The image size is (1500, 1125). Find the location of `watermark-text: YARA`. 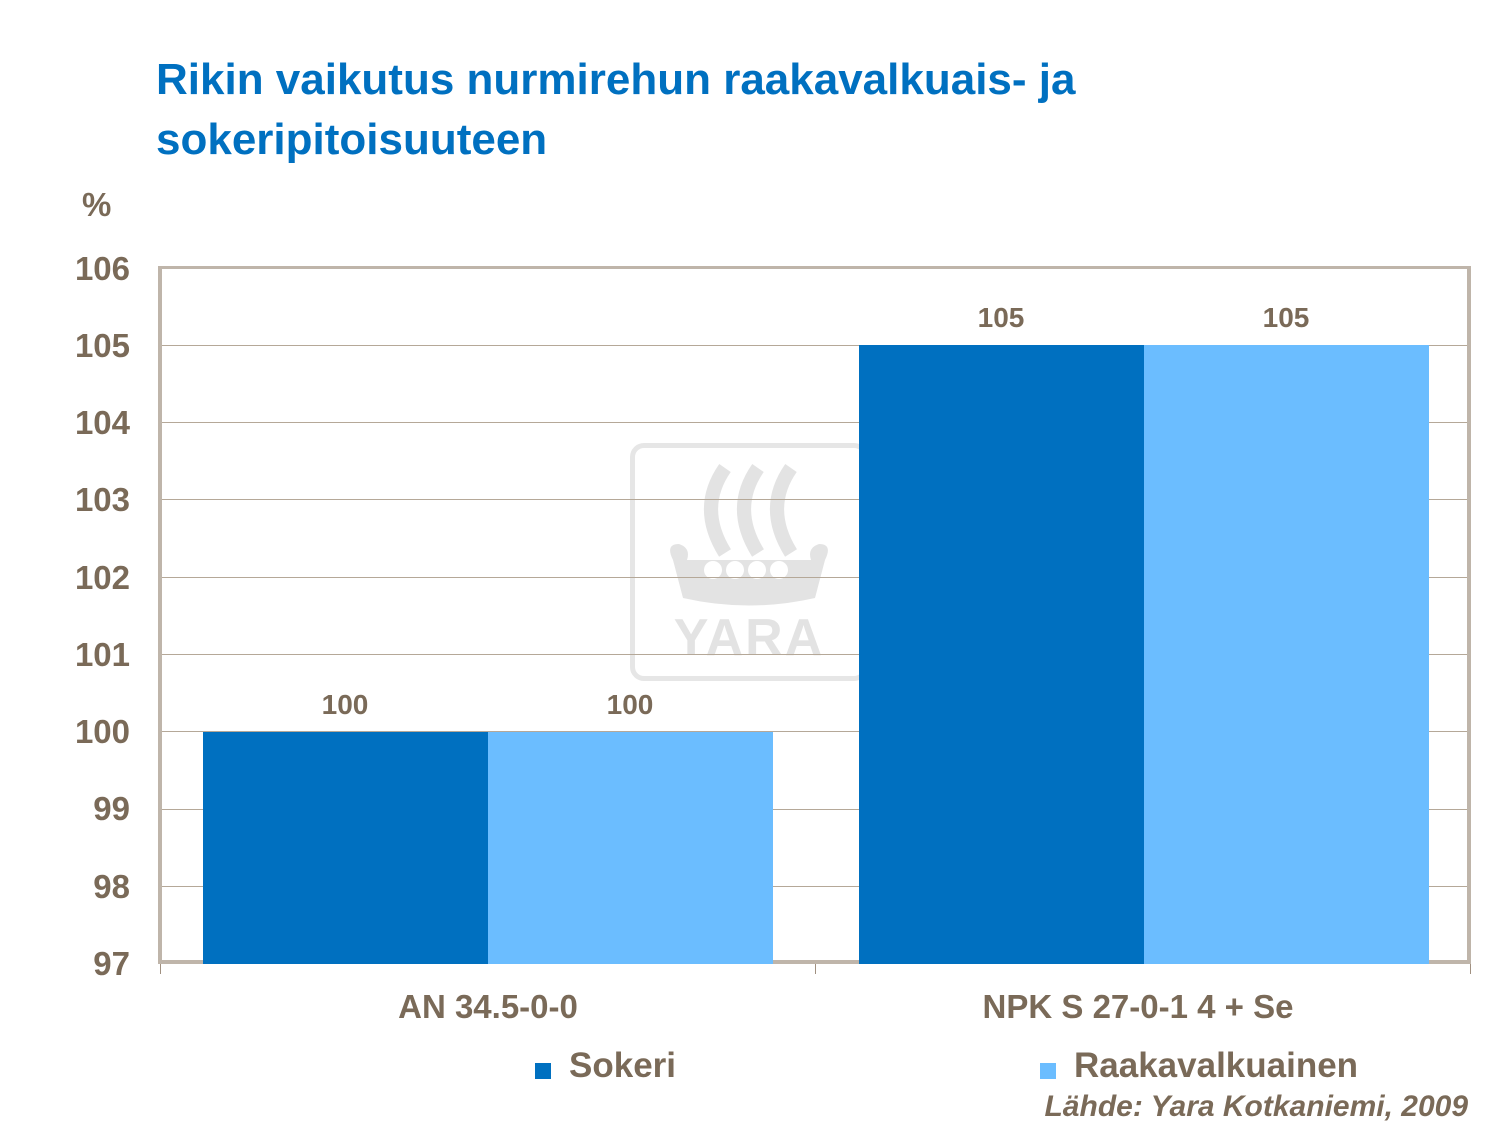

watermark-text: YARA is located at coordinates (749, 638).